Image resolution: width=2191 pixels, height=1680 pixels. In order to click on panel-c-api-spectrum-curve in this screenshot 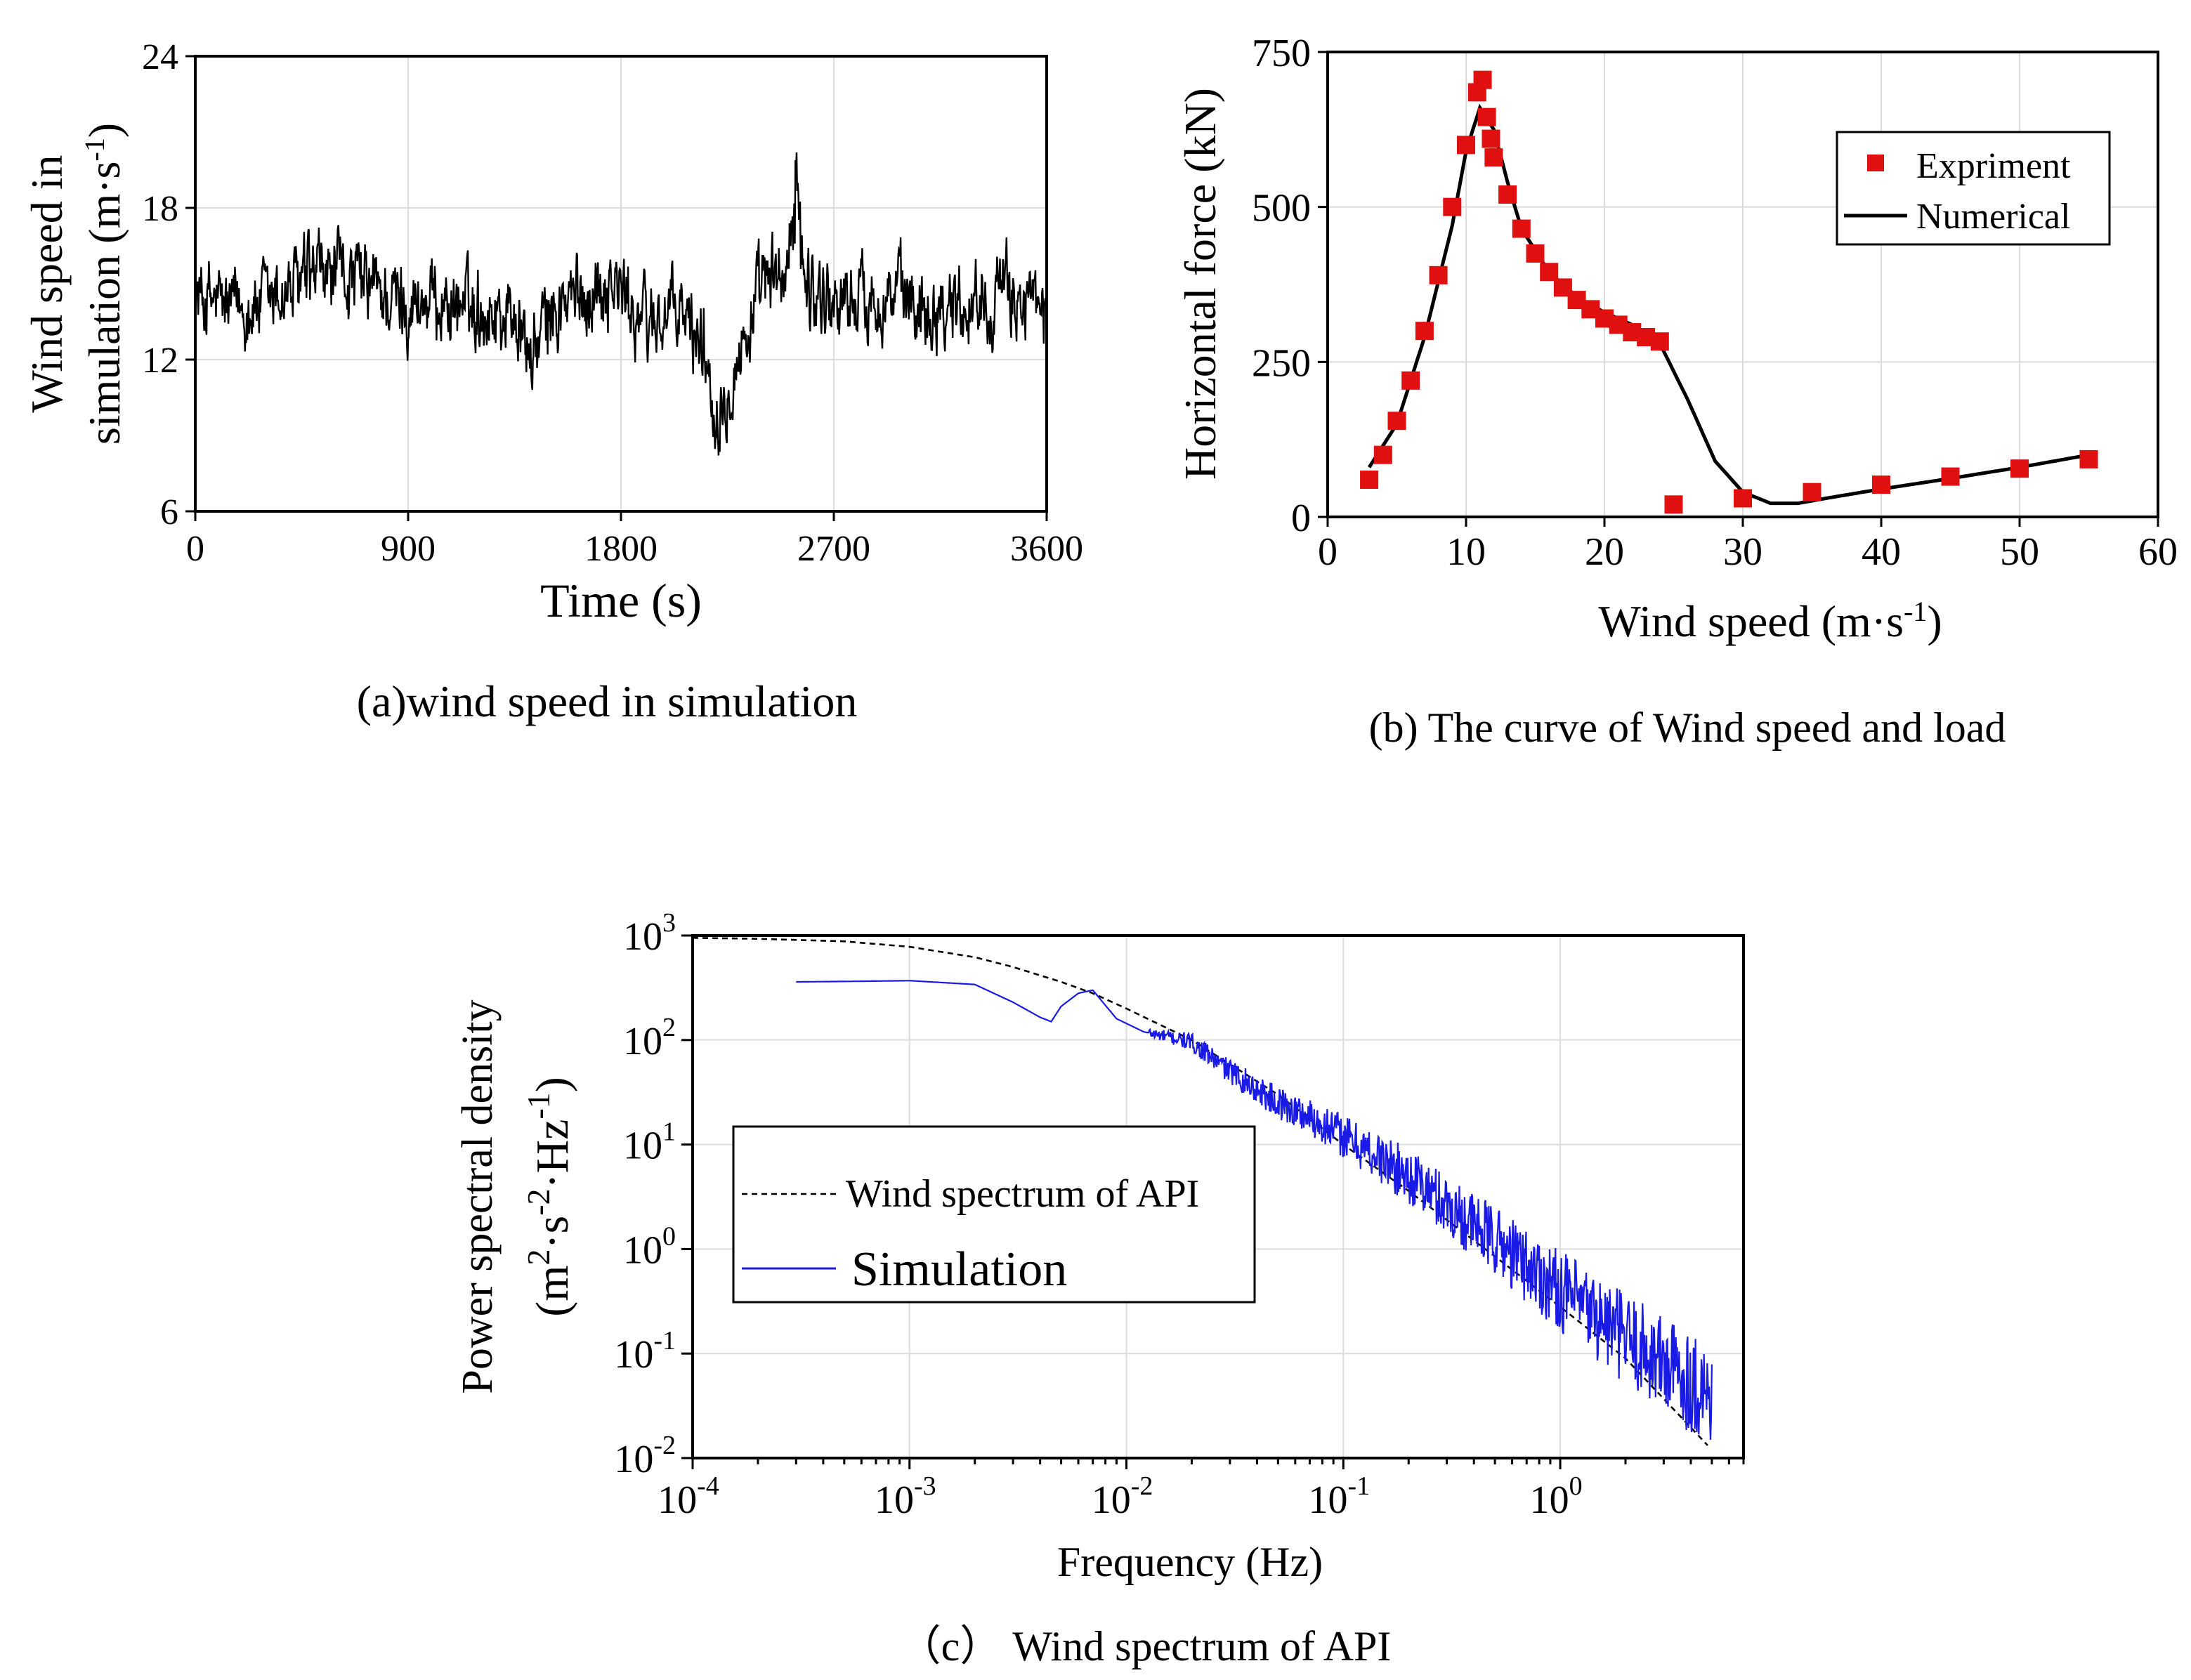, I will do `click(1200, 1191)`.